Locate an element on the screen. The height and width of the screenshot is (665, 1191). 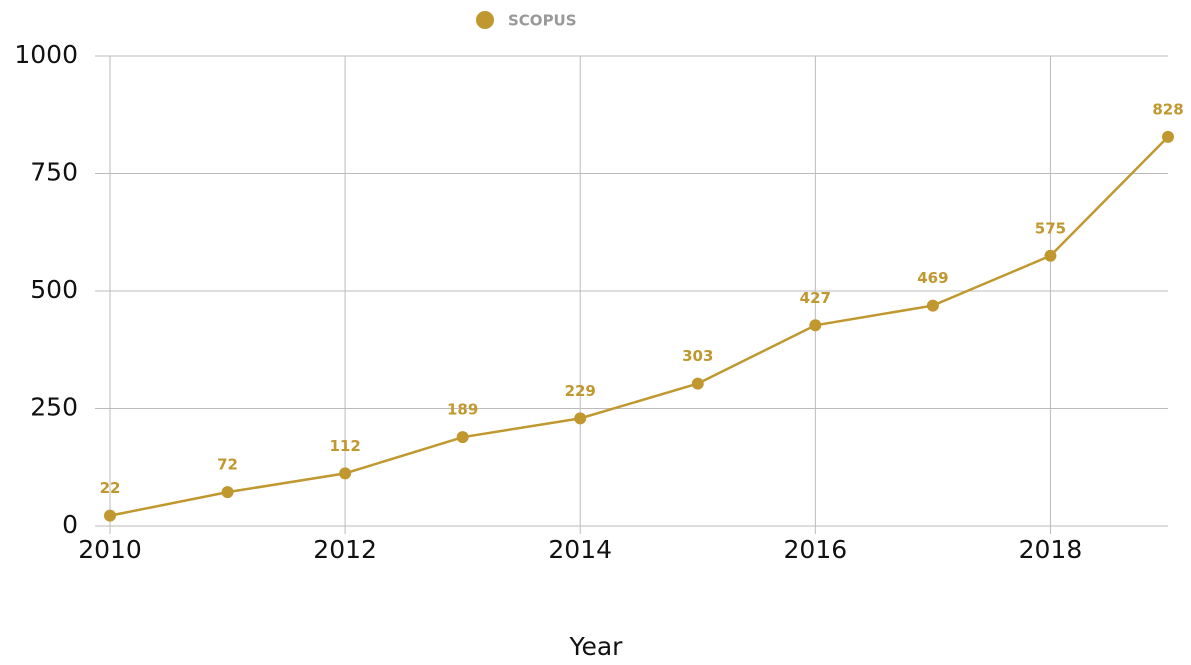
x-tick-label: 2014 is located at coordinates (580, 549).